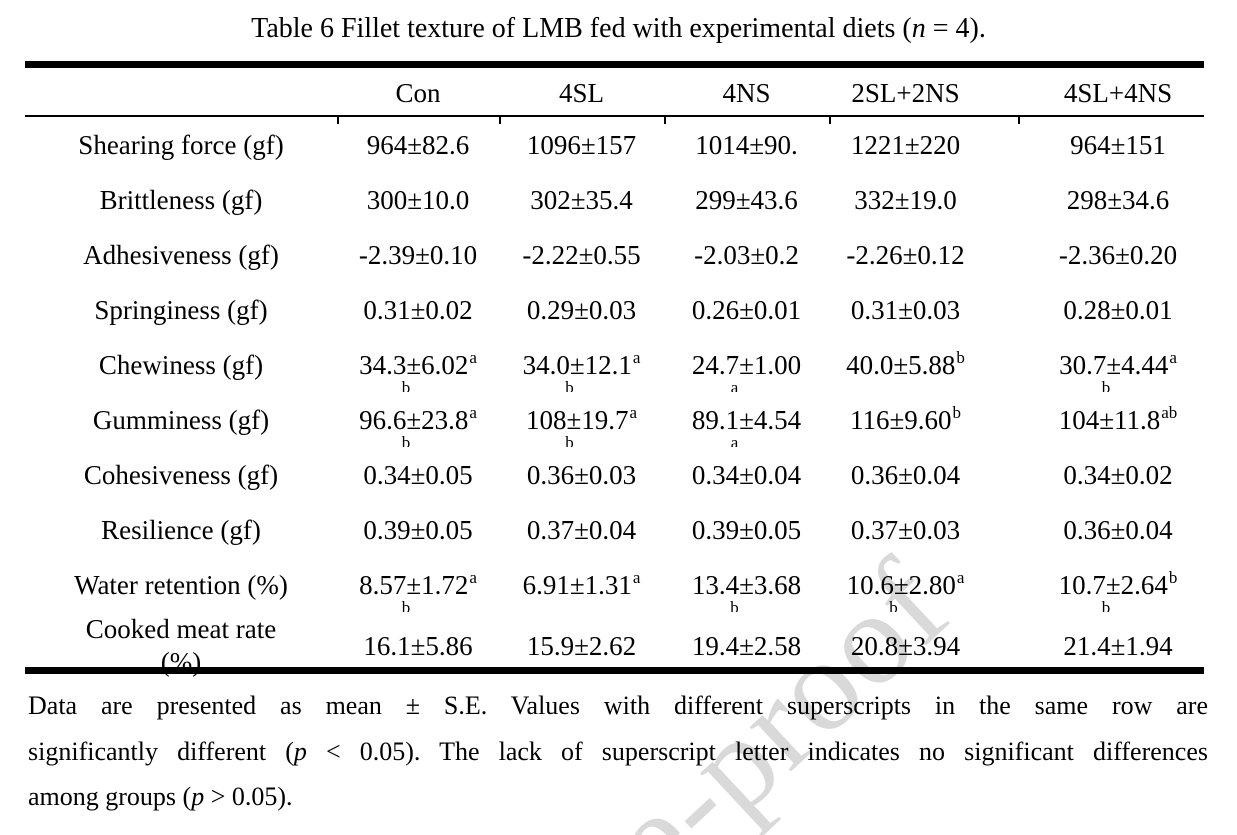  I want to click on row-label: Adhesiveness (gf), so click(181, 255).